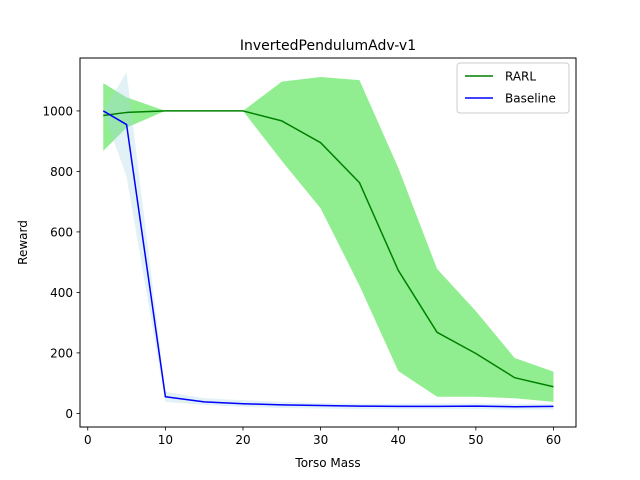  Describe the element at coordinates (61, 232) in the screenshot. I see `y-tick-label: 600` at that location.